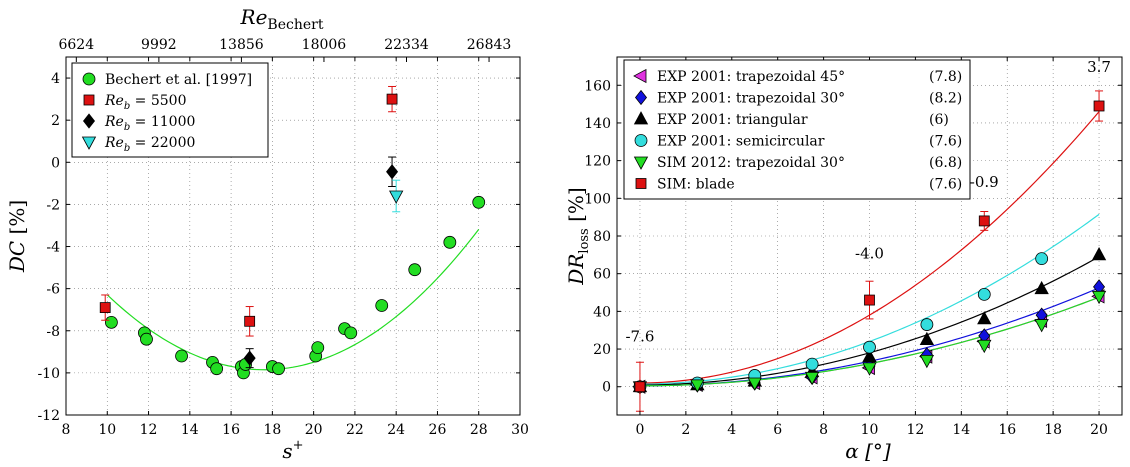 This screenshot has width=1130, height=467. I want to click on annotation-label: -7.6, so click(639, 337).